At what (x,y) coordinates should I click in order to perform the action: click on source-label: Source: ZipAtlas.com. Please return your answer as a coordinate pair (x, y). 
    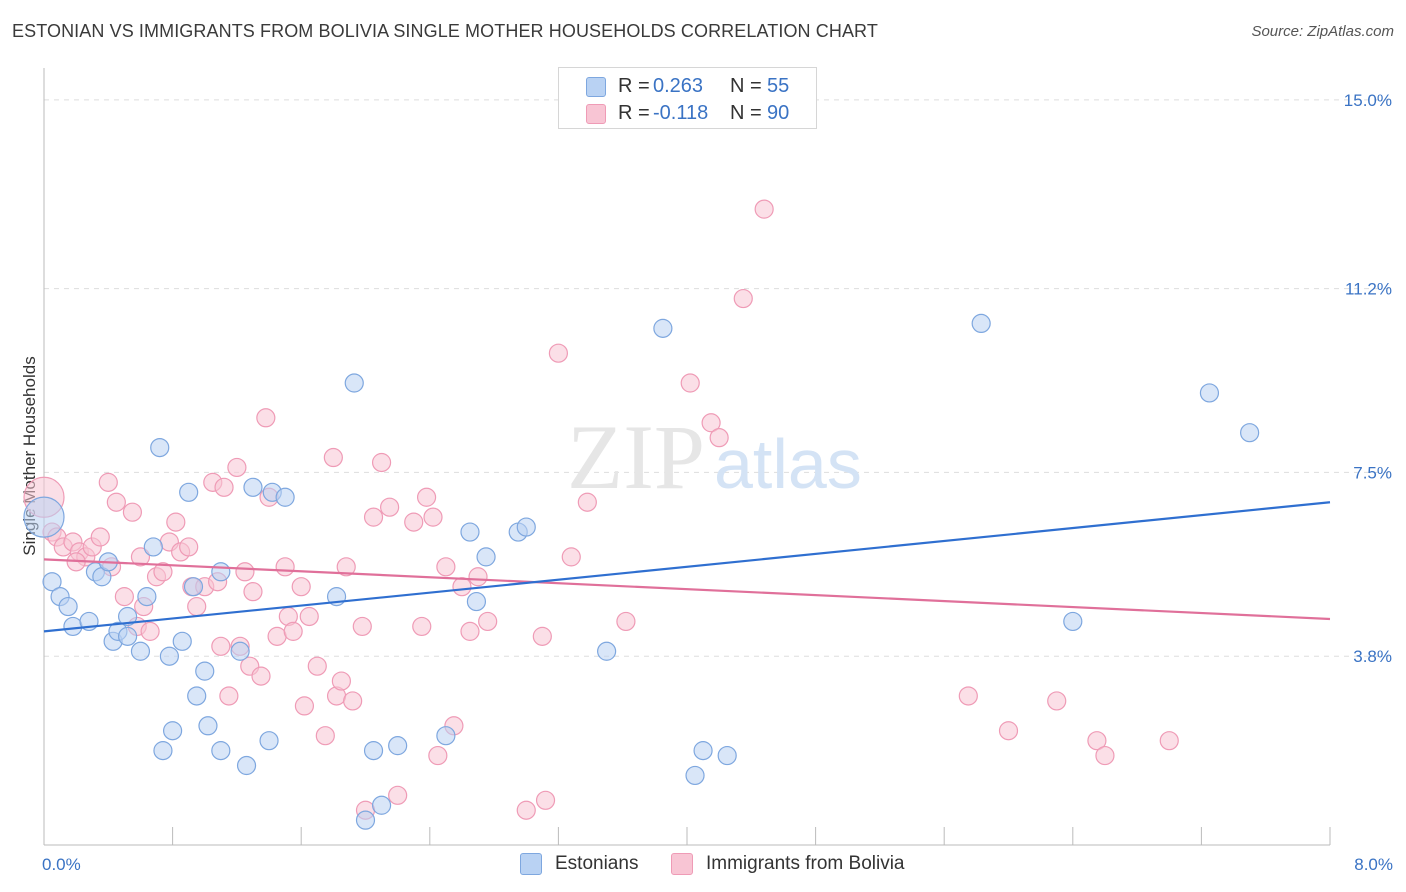
    Looking at the image, I should click on (1322, 31).